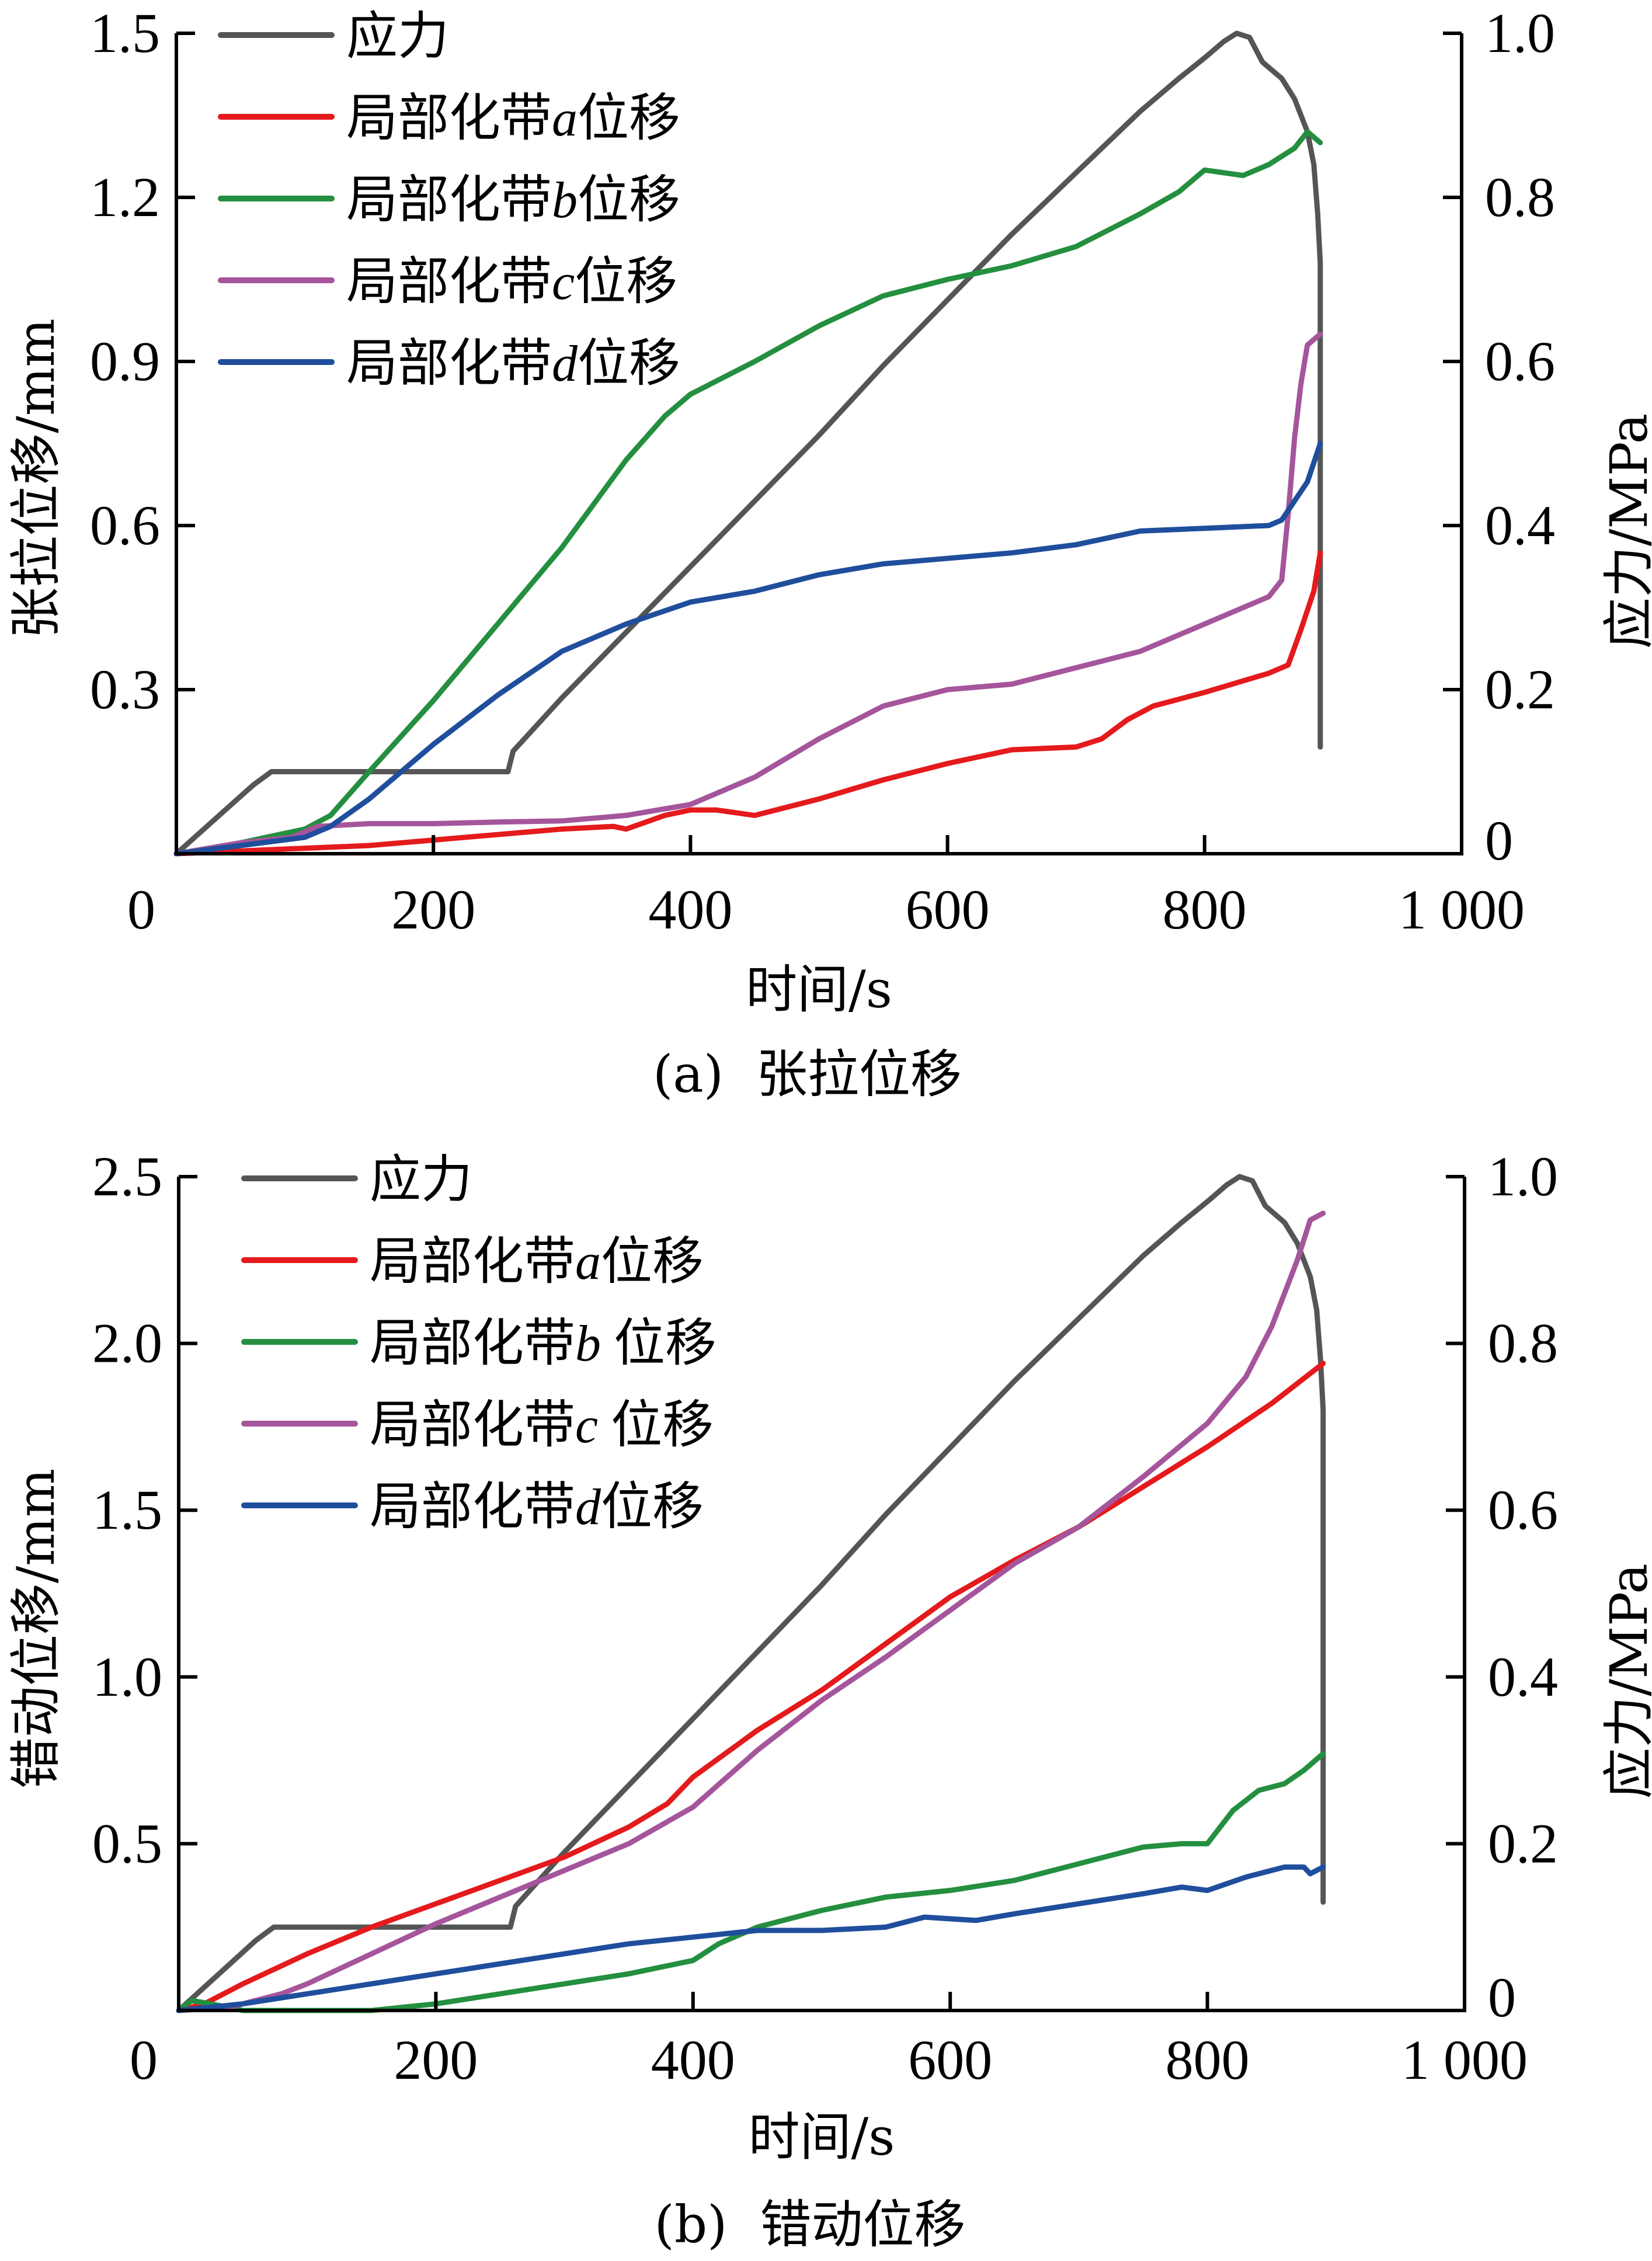 Image resolution: width=1652 pixels, height=2261 pixels. Describe the element at coordinates (127, 1510) in the screenshot. I see `panel-b-y-tick-label: 1.5` at that location.